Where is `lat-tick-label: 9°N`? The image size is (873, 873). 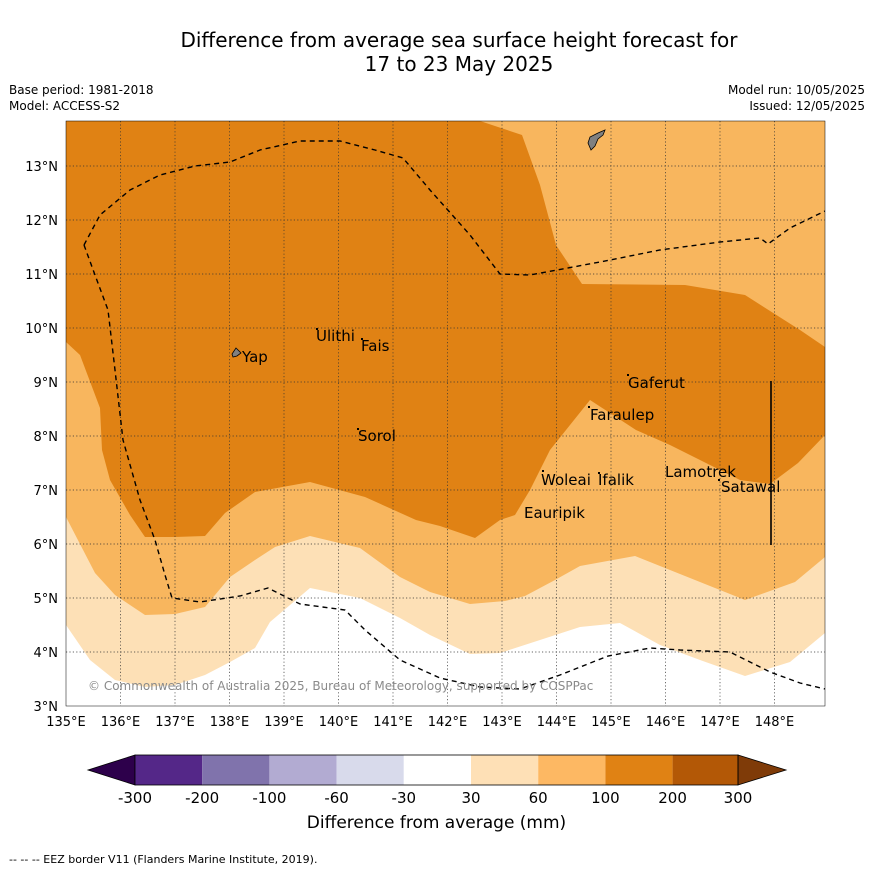 lat-tick-label: 9°N is located at coordinates (46, 383).